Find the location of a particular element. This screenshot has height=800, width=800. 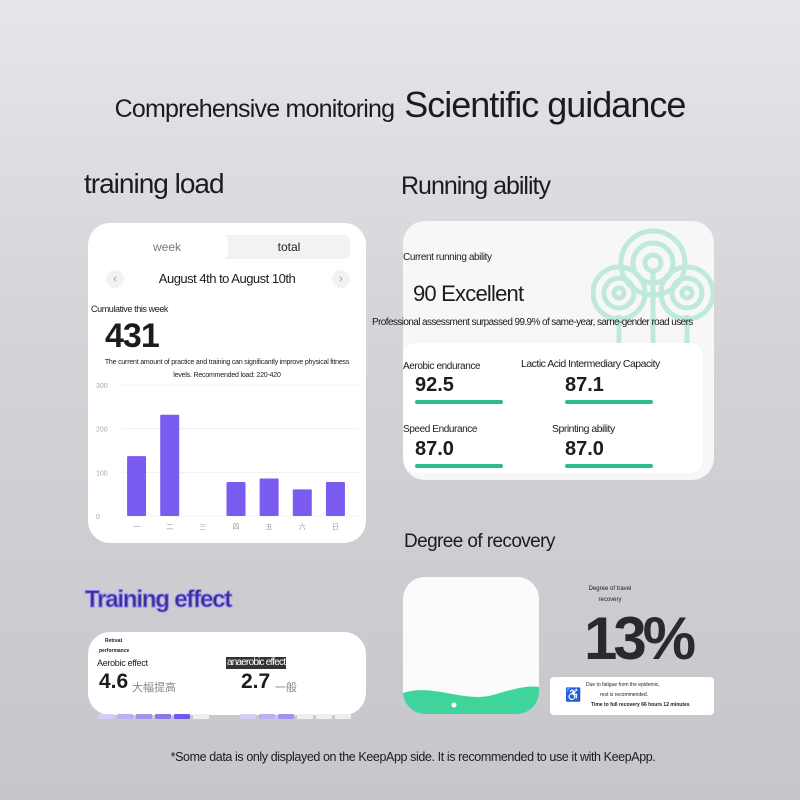

tree-logo-icon is located at coordinates (652, 296).